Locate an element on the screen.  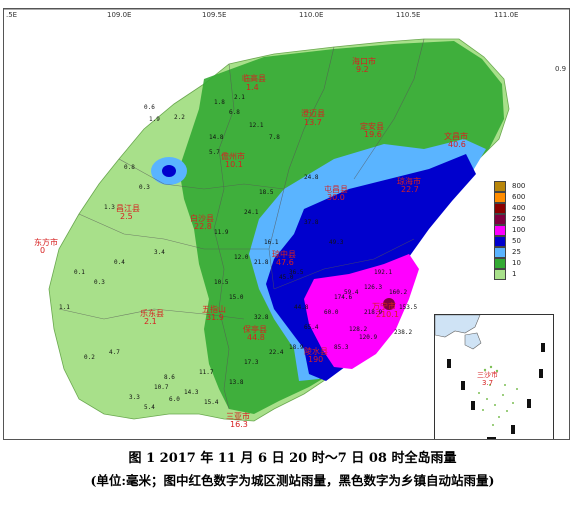
station-value: 218.9 is located at coordinates (373, 312).